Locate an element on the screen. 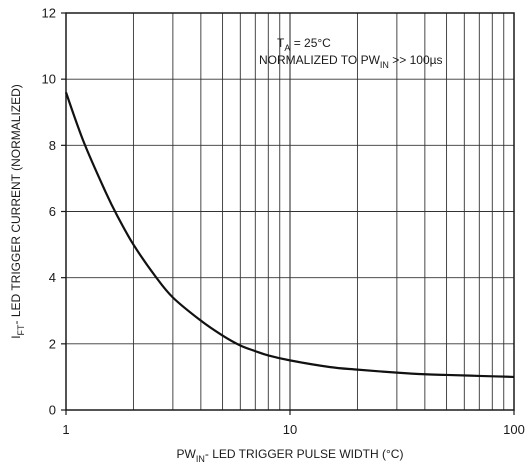 The image size is (530, 468). annotation-normalization: NORMALIZED TO PWIN >> 100µs is located at coordinates (351, 61).